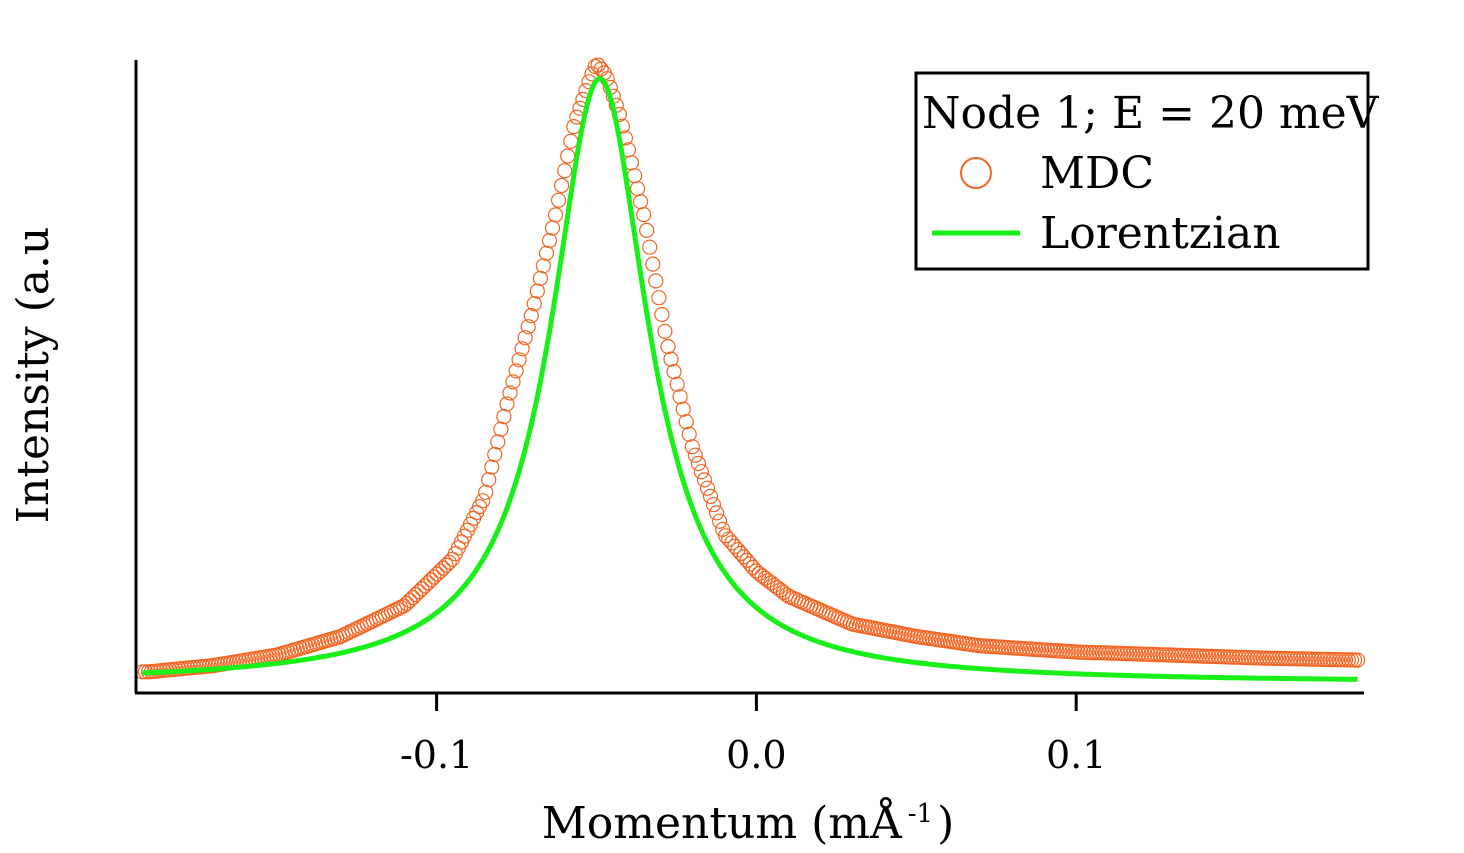 The height and width of the screenshot is (853, 1464). I want to click on x-ticks-layer: -0.1 0.0 0.1, so click(753, 735).